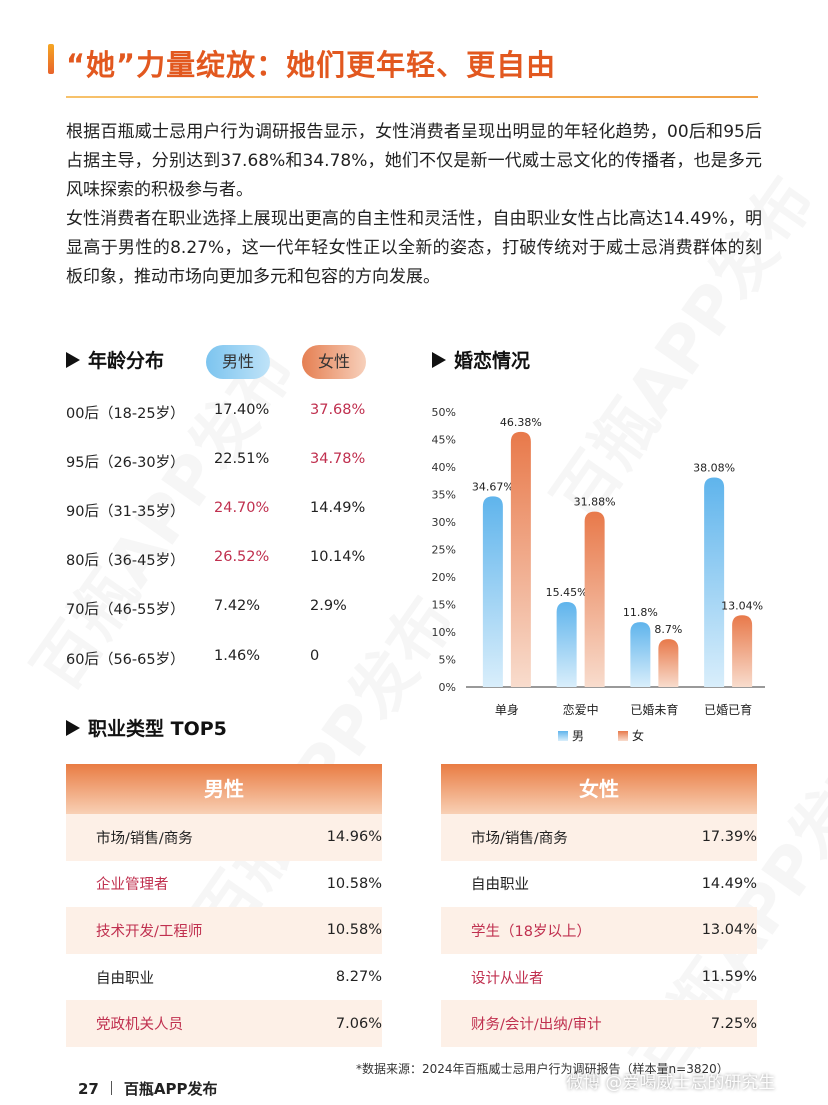  What do you see at coordinates (578, 736) in the screenshot?
I see `legend-label-male: 男` at bounding box center [578, 736].